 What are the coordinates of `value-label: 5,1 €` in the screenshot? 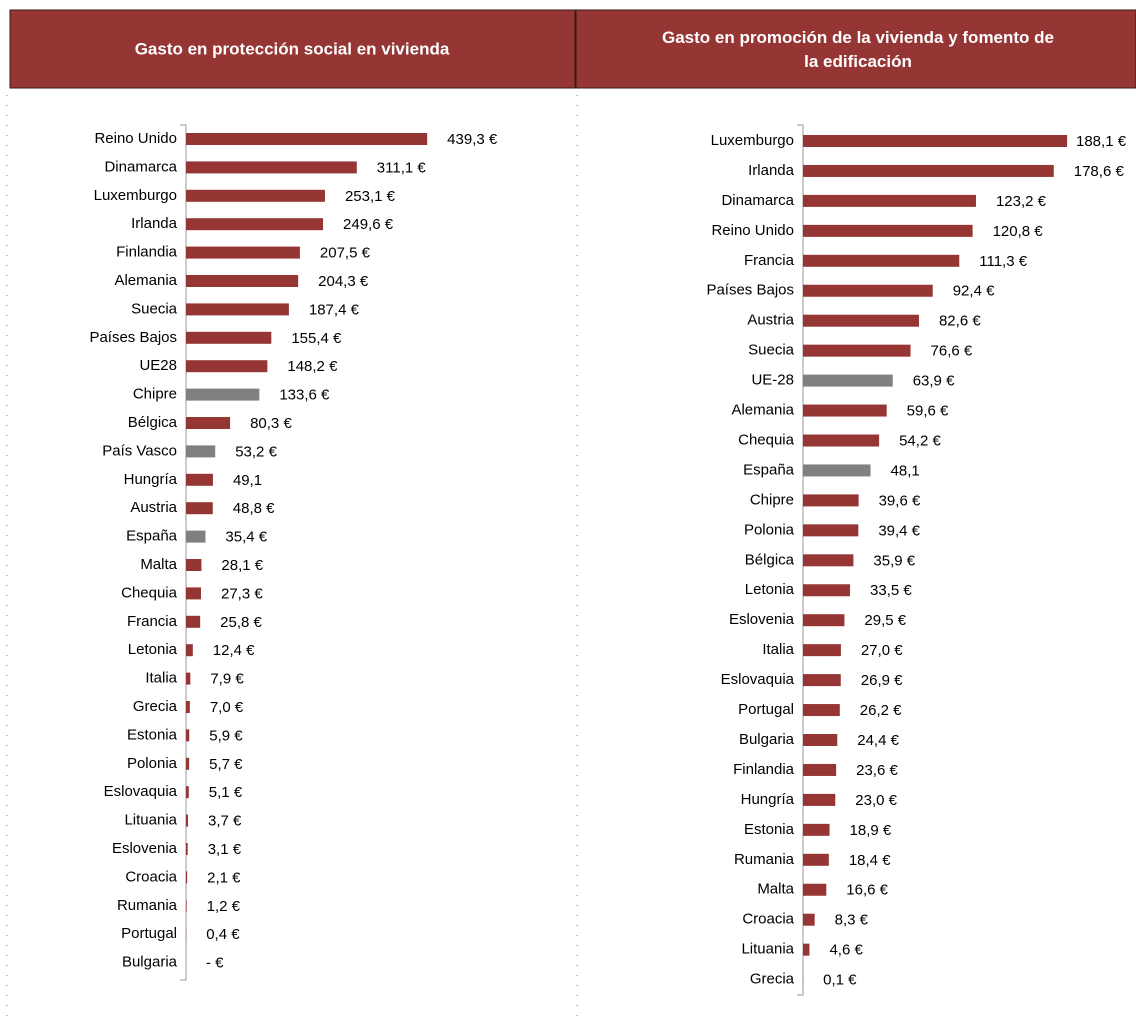 It's located at (226, 792).